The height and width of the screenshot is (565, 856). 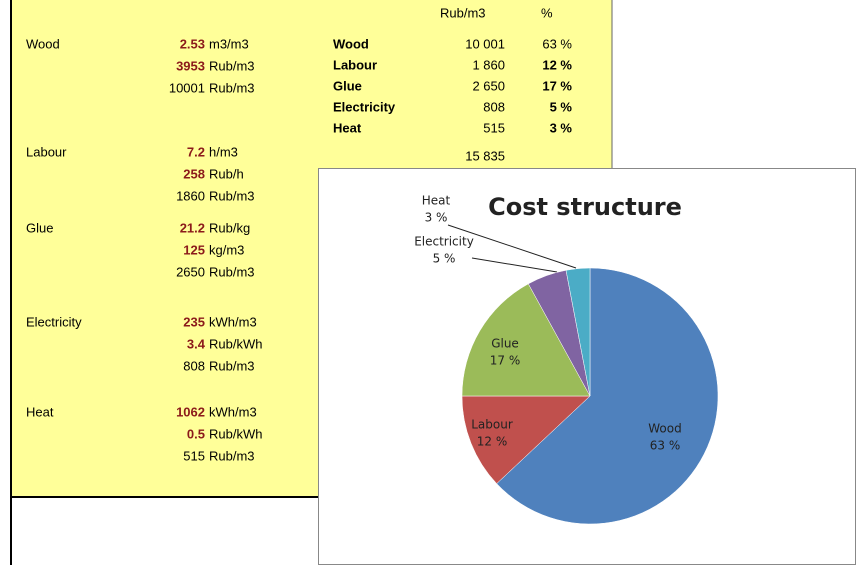 What do you see at coordinates (223, 151) in the screenshot?
I see `unit: h/m3` at bounding box center [223, 151].